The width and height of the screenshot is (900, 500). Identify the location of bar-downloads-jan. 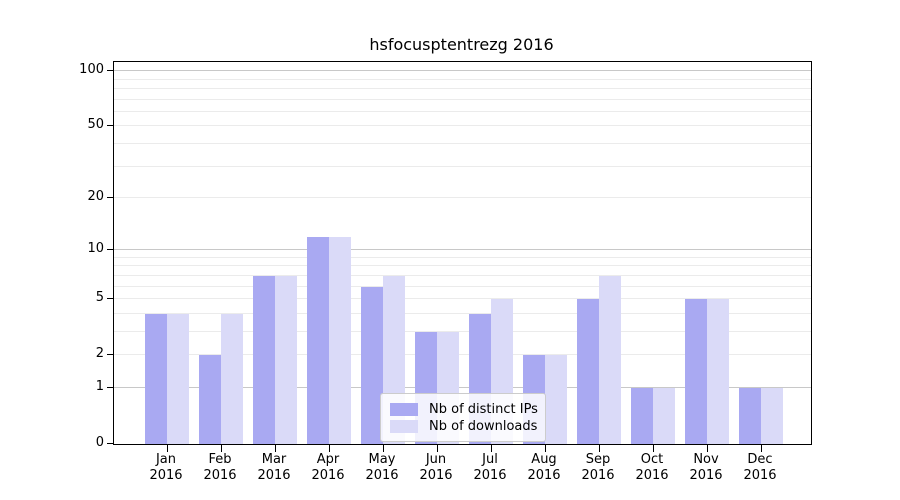
(178, 378).